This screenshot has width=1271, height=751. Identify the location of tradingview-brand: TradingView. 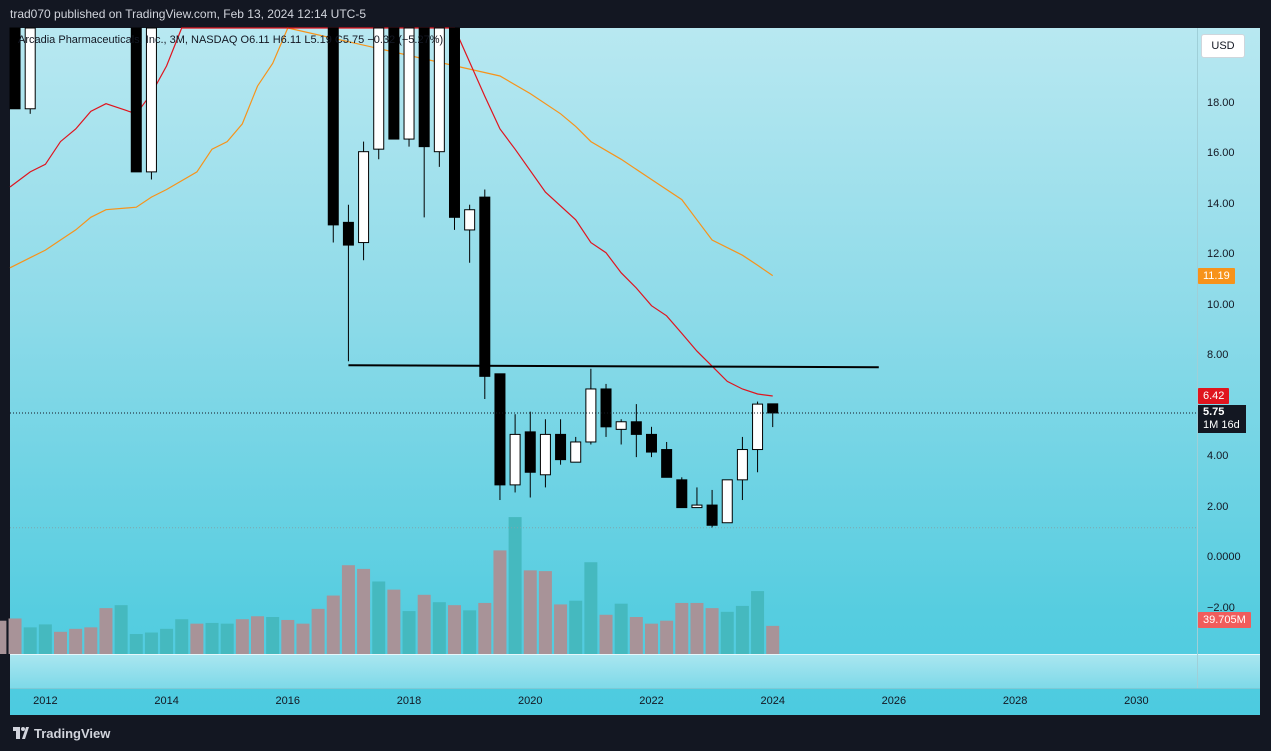
(72, 733).